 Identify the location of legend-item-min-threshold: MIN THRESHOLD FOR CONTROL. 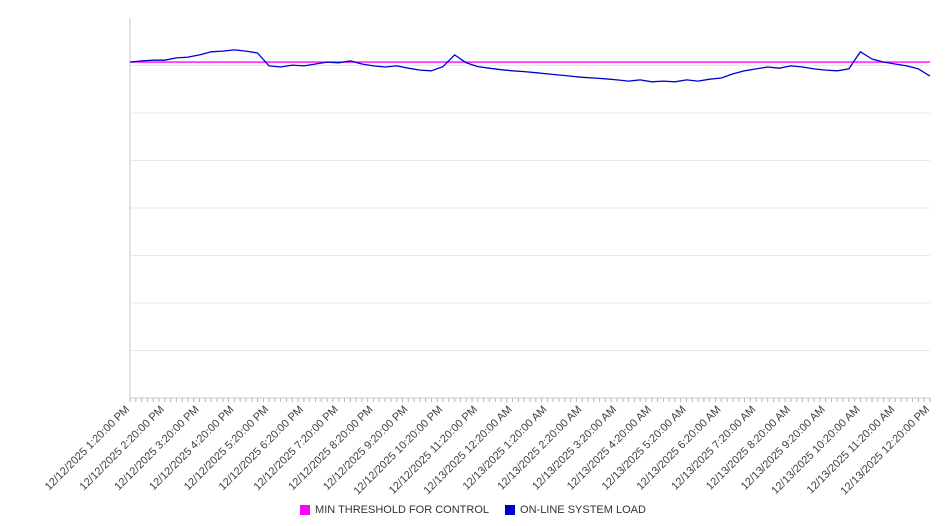
(394, 510).